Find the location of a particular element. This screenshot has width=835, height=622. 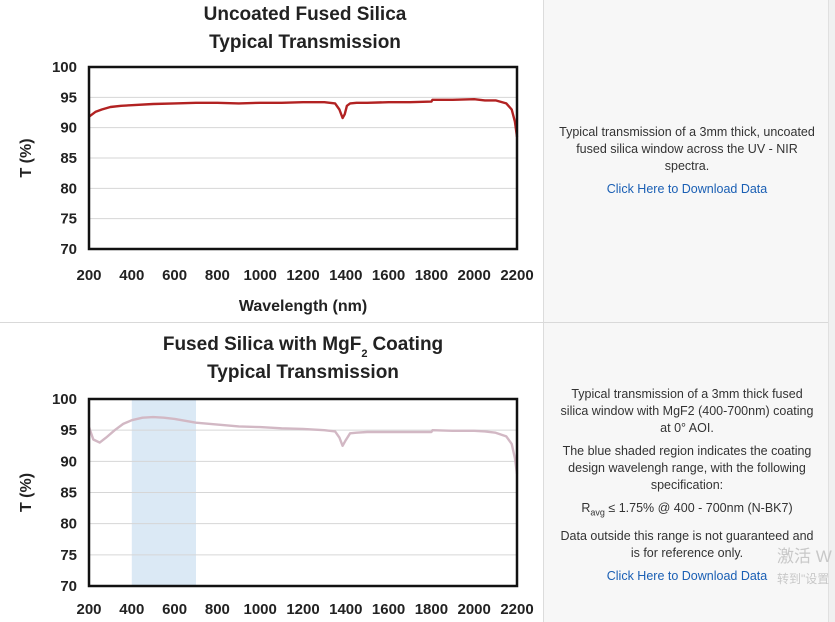

spec-value: ≤ 1.75% @ 400 - 700nm (N-BK7) is located at coordinates (698, 508).